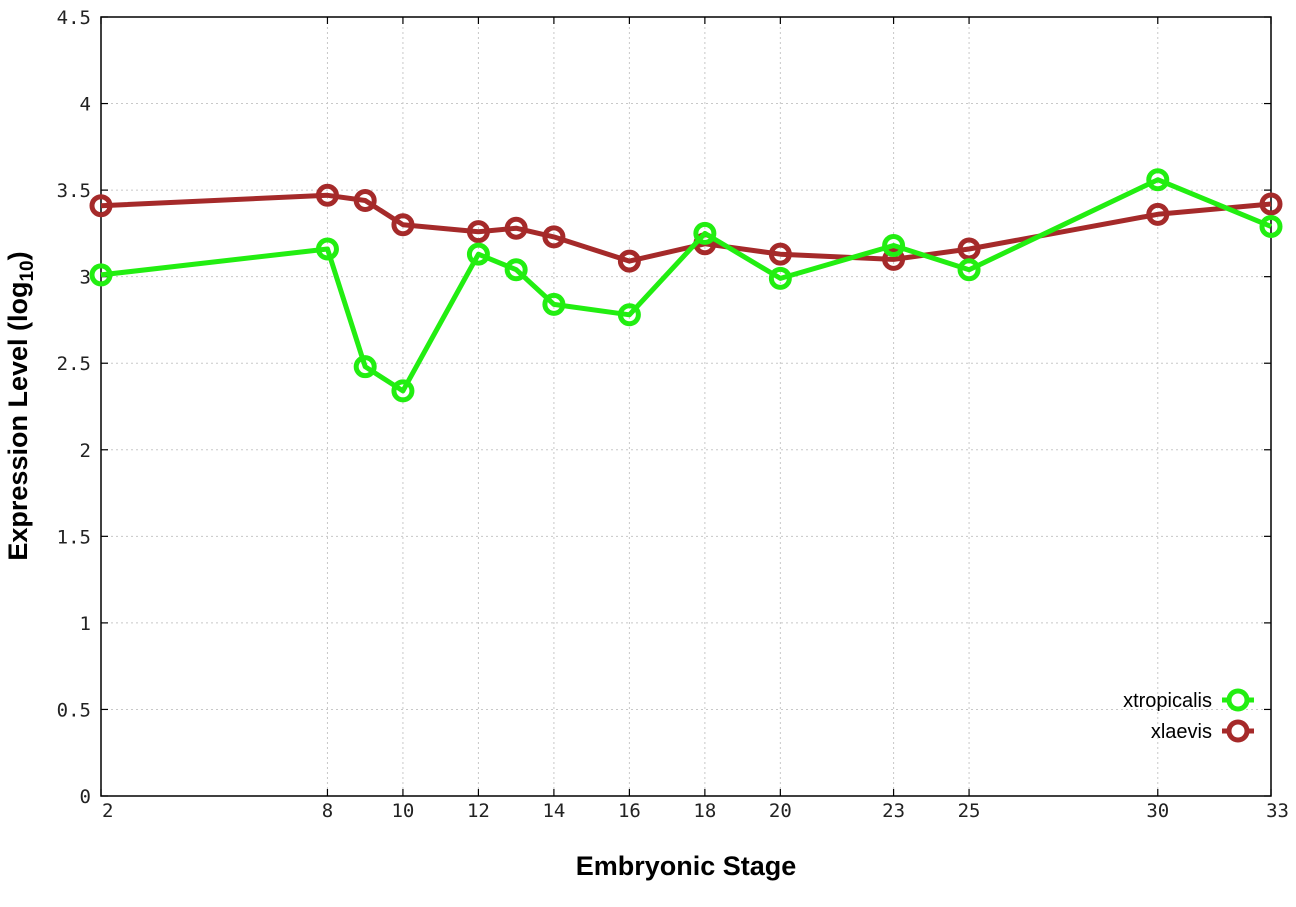  I want to click on x-tick-label: 20, so click(780, 811).